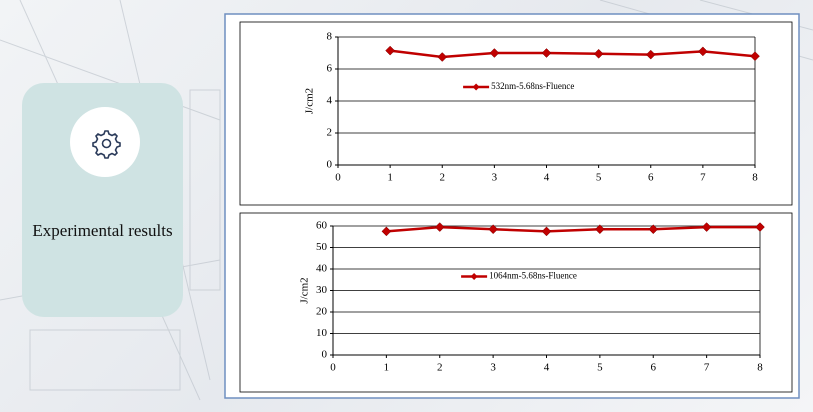  Describe the element at coordinates (322, 290) in the screenshot. I see `y-tick-label: 30` at that location.